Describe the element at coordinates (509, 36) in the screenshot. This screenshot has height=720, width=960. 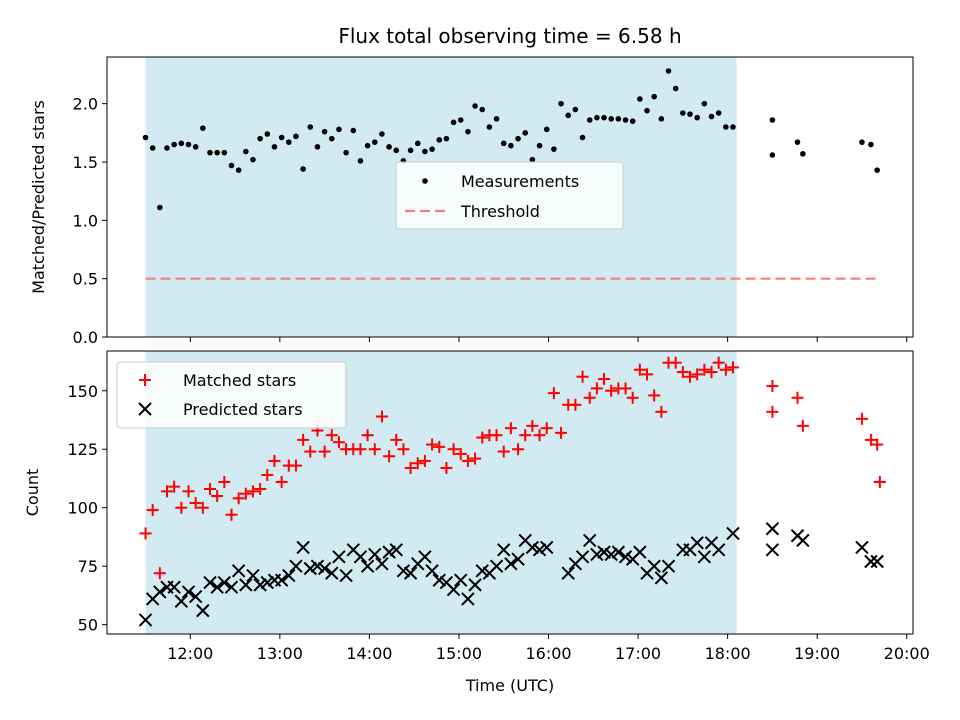
I see `chart-title: Flux total observing time = 6.58 h` at that location.